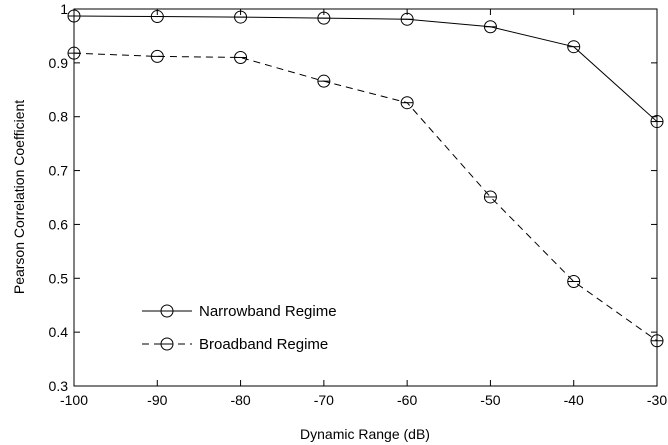 This screenshot has width=668, height=445. Describe the element at coordinates (657, 400) in the screenshot. I see `x-tick-label: -30` at that location.